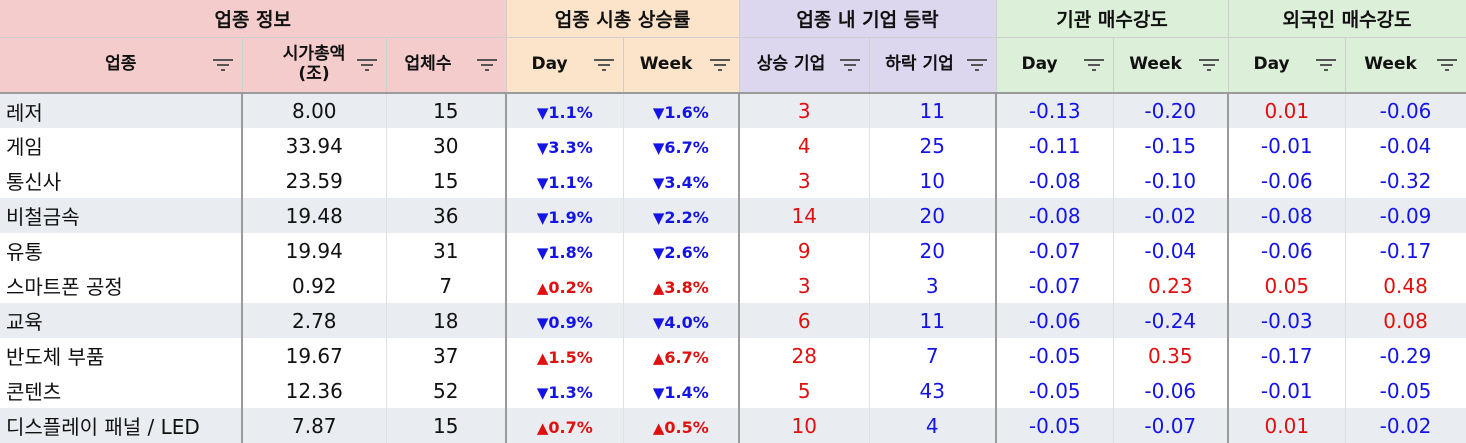  Describe the element at coordinates (804, 285) in the screenshot. I see `up-firms: 3` at that location.